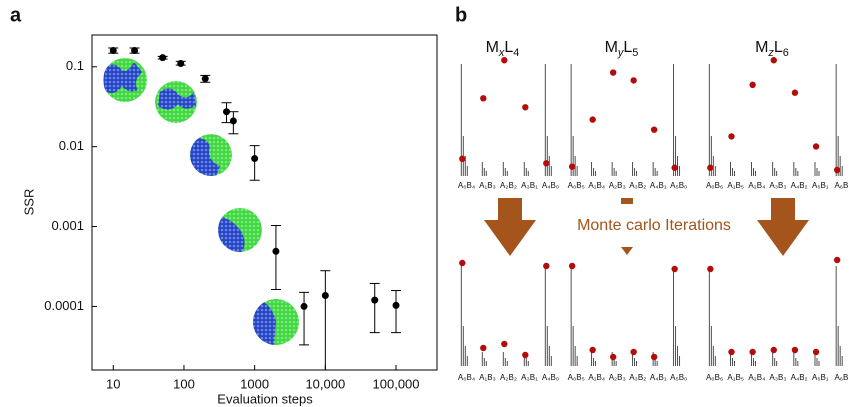 This screenshot has width=849, height=407. Describe the element at coordinates (75, 65) in the screenshot. I see `y-tick-label: 0.1` at that location.